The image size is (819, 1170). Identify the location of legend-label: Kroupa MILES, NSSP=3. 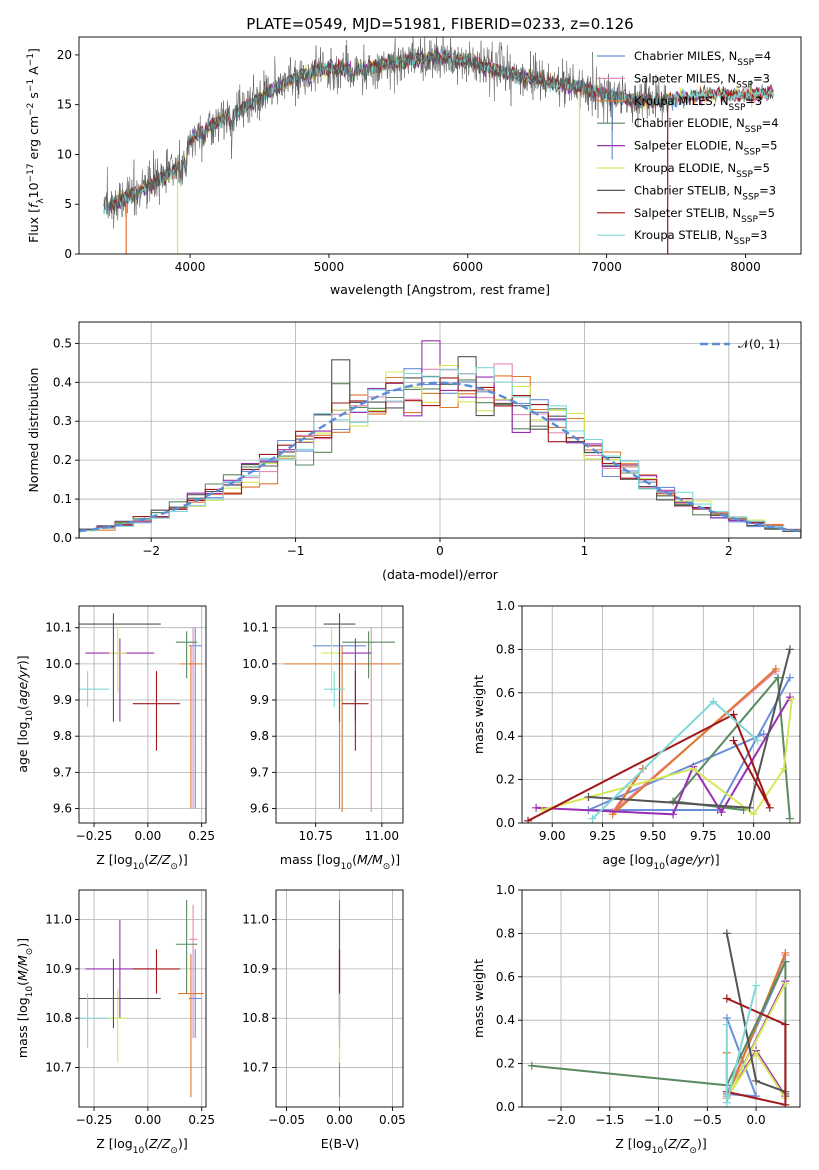
(698, 103).